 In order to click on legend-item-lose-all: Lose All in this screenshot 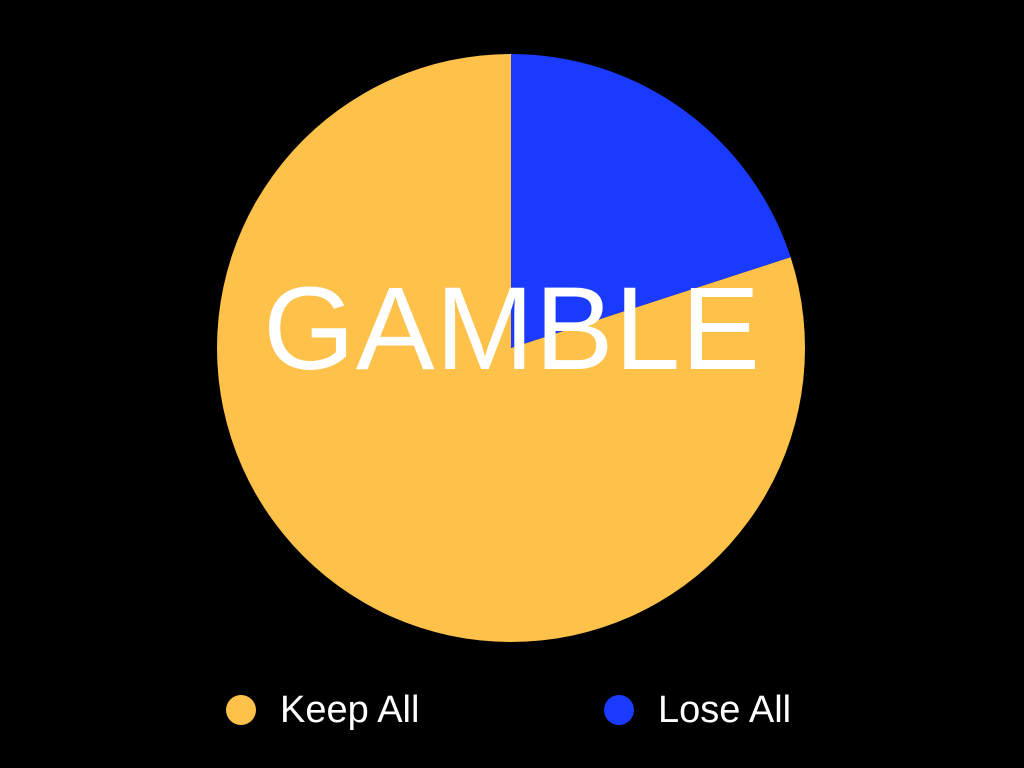, I will do `click(697, 710)`.